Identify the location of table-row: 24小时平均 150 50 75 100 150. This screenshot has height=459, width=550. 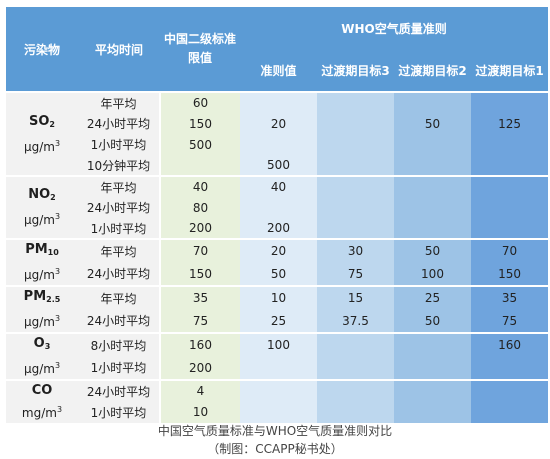
(277, 274).